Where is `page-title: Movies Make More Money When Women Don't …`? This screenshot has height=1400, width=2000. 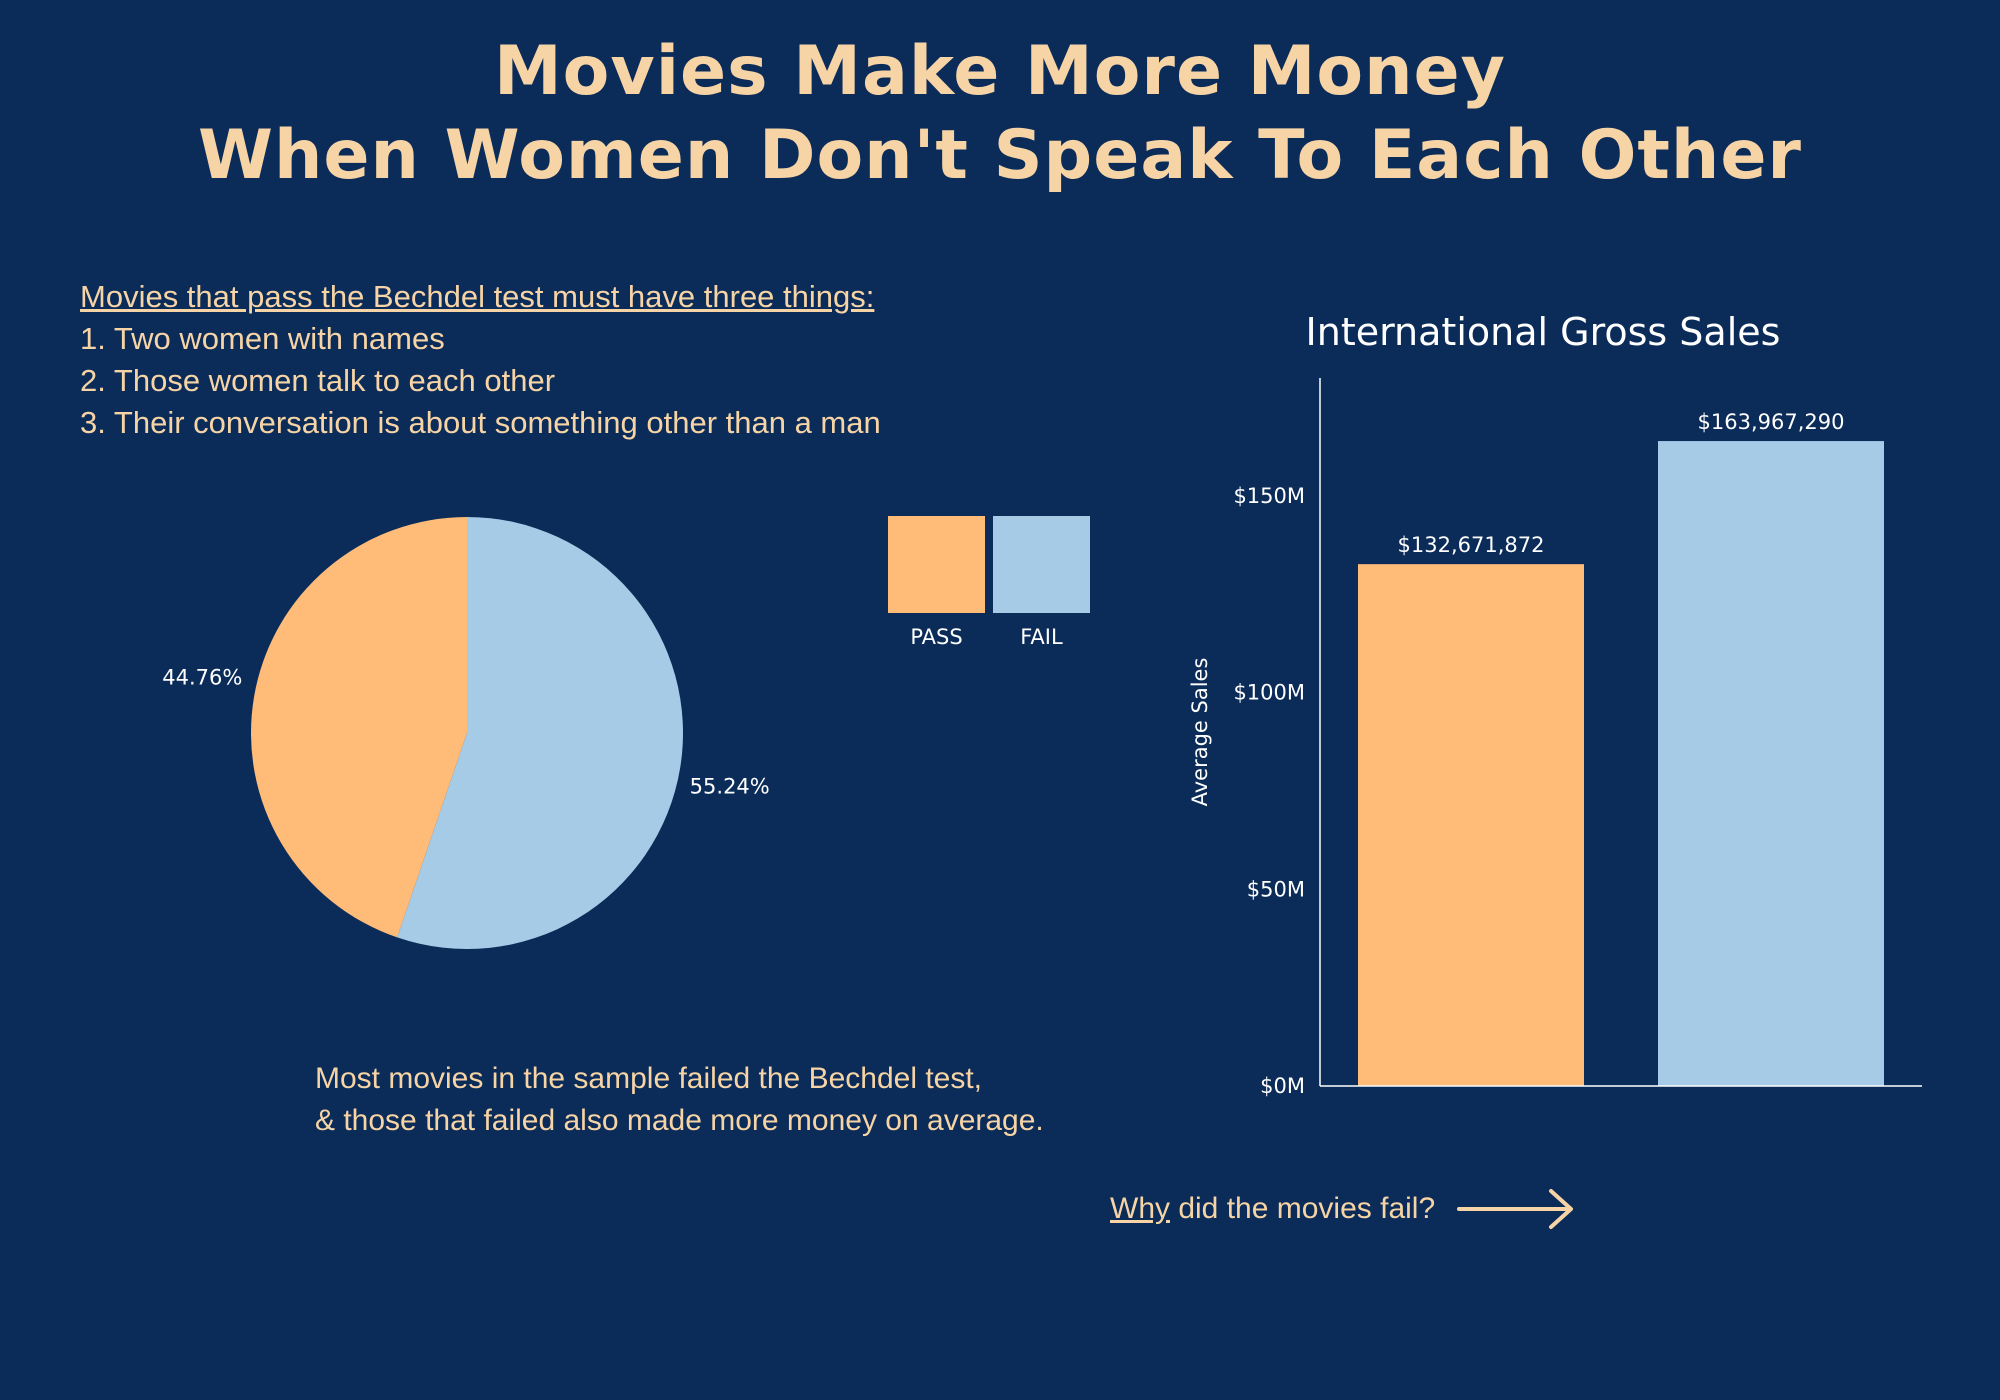 page-title: Movies Make More Money When Women Don't … is located at coordinates (1000, 114).